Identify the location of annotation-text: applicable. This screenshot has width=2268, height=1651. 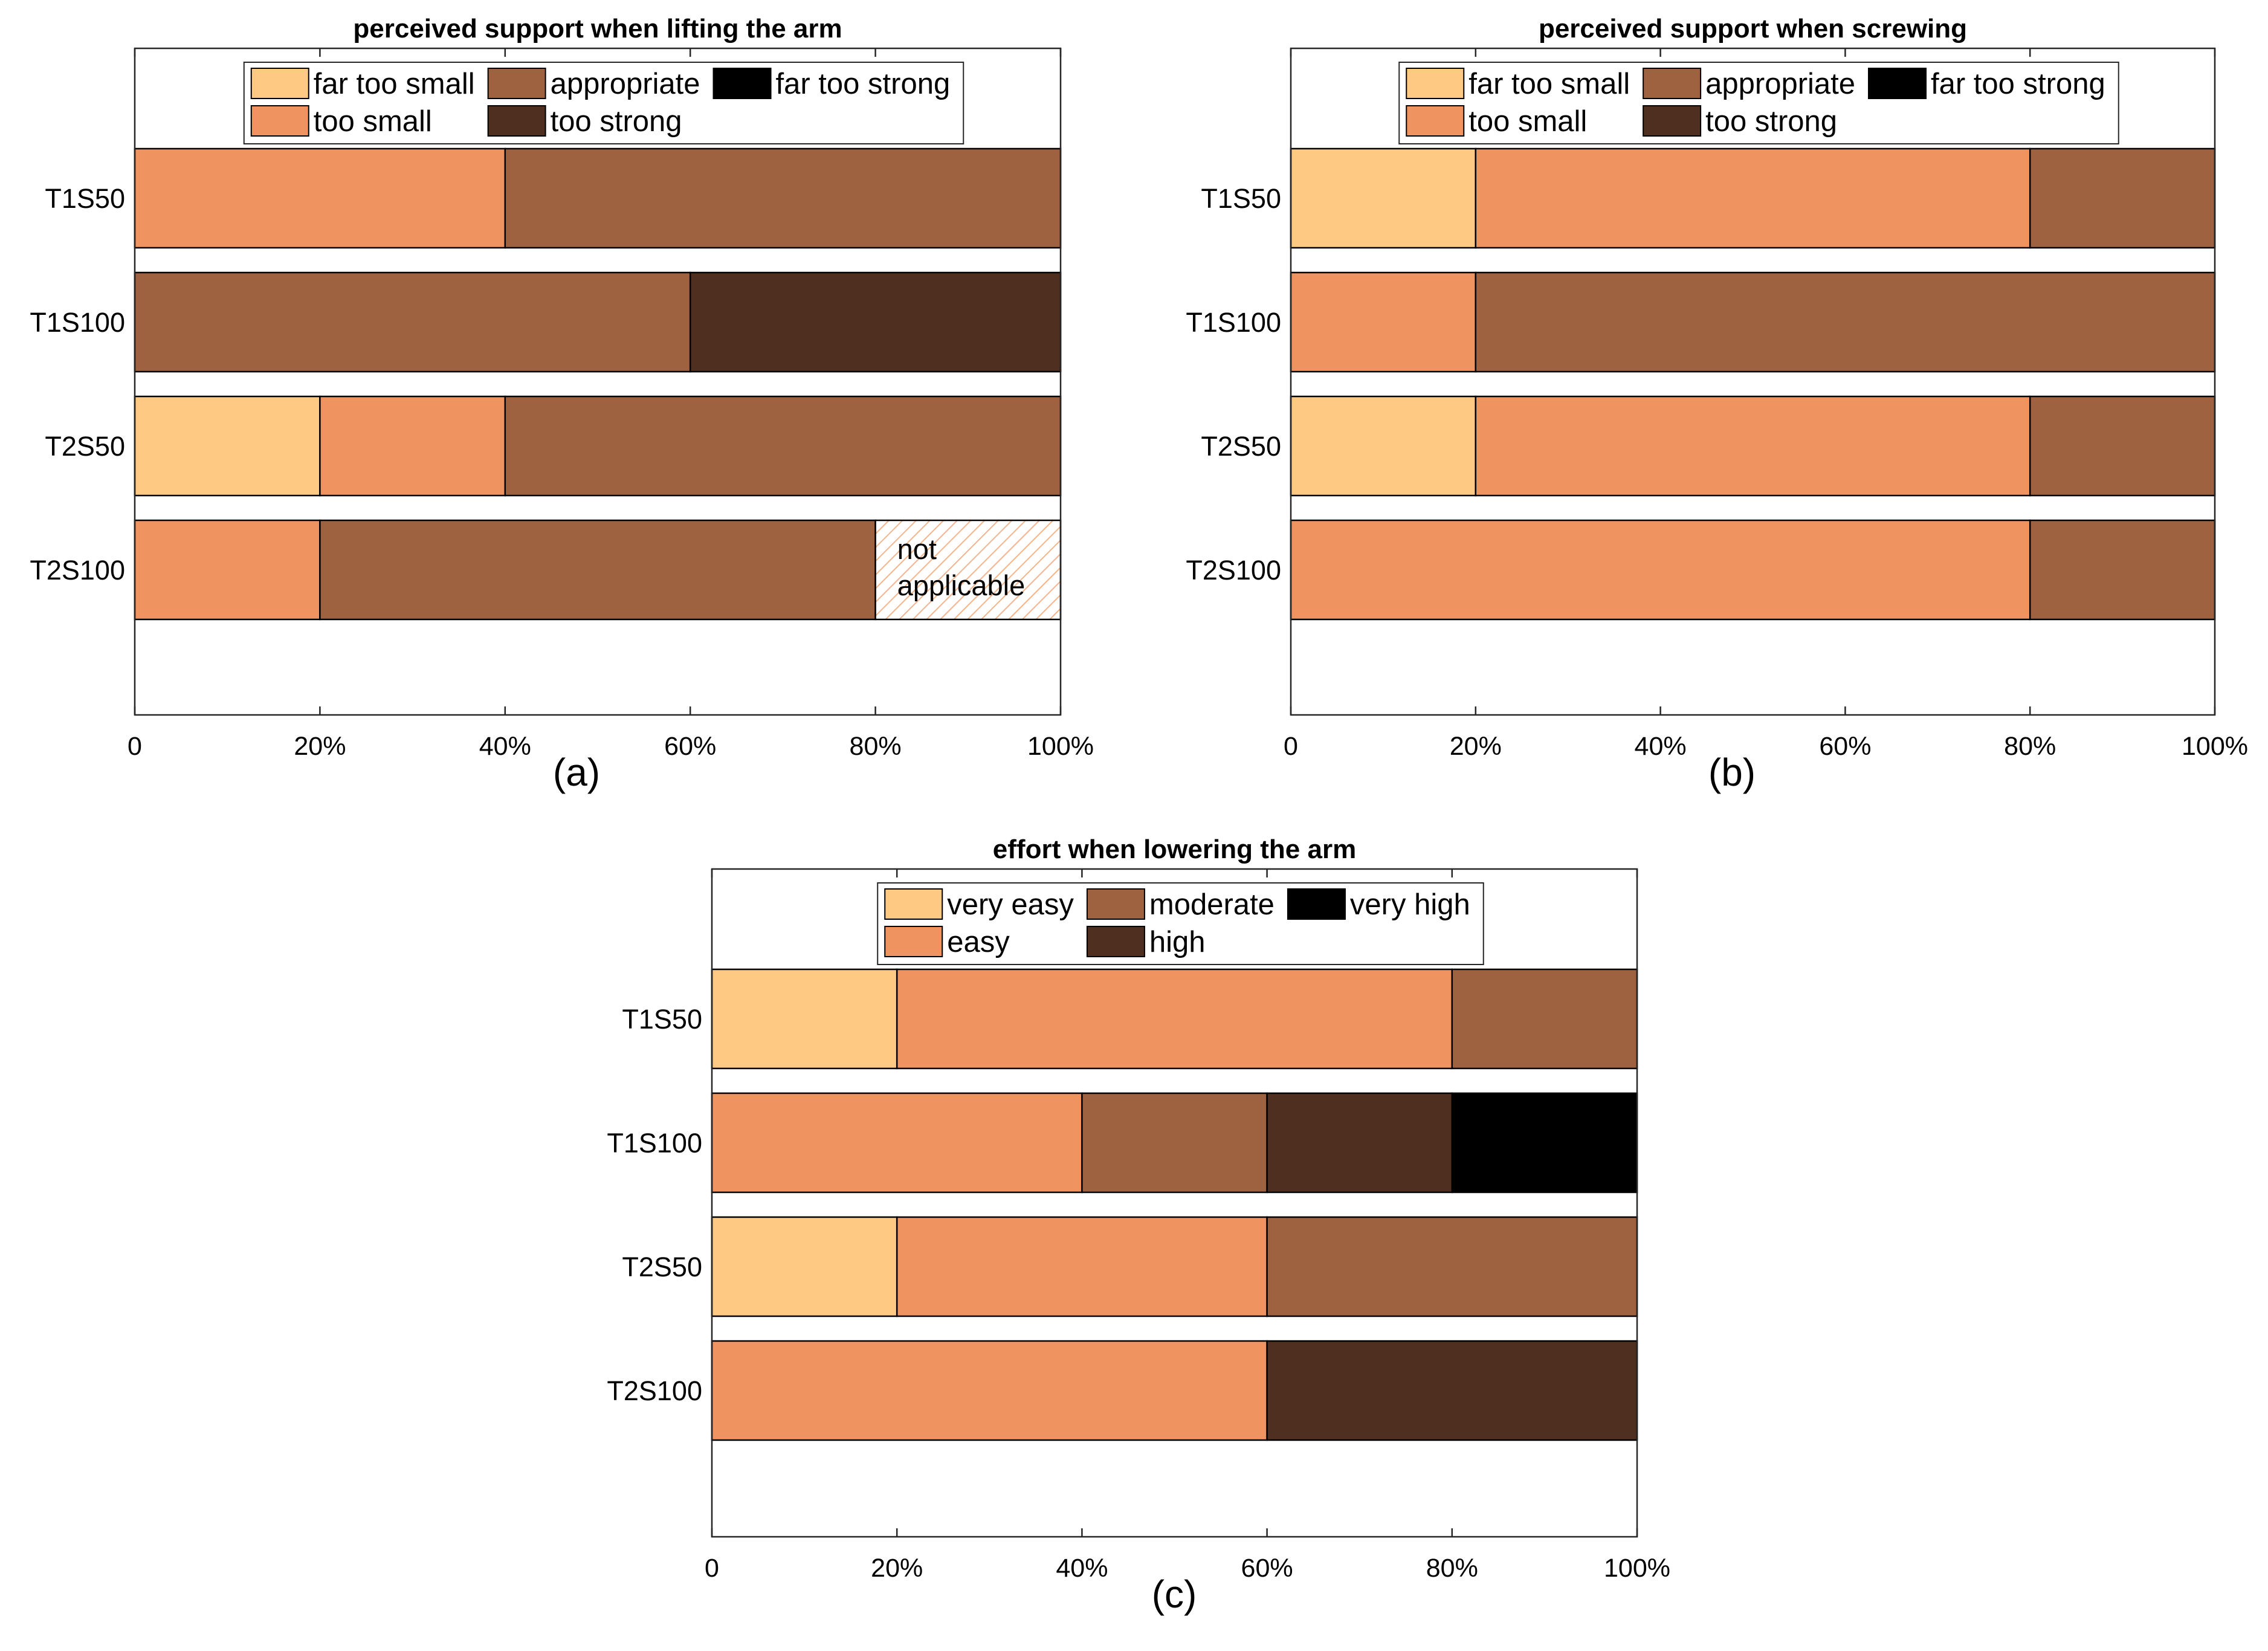
(961, 585).